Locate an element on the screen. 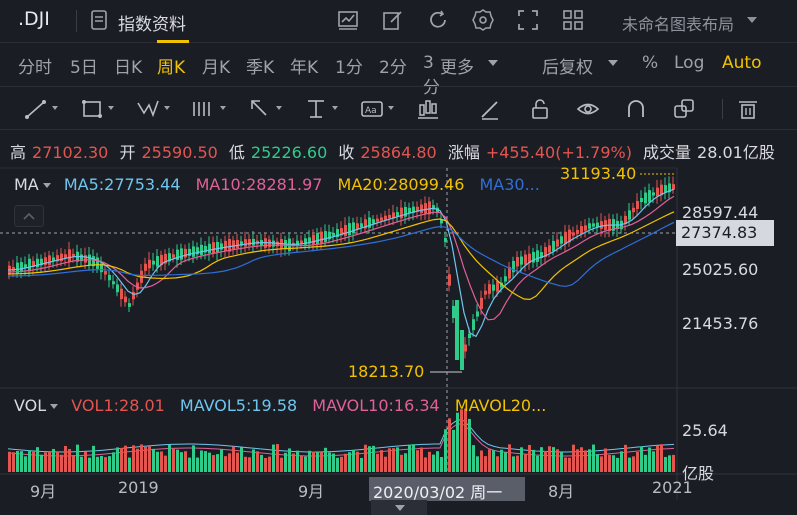  refresh-icon is located at coordinates (438, 20).